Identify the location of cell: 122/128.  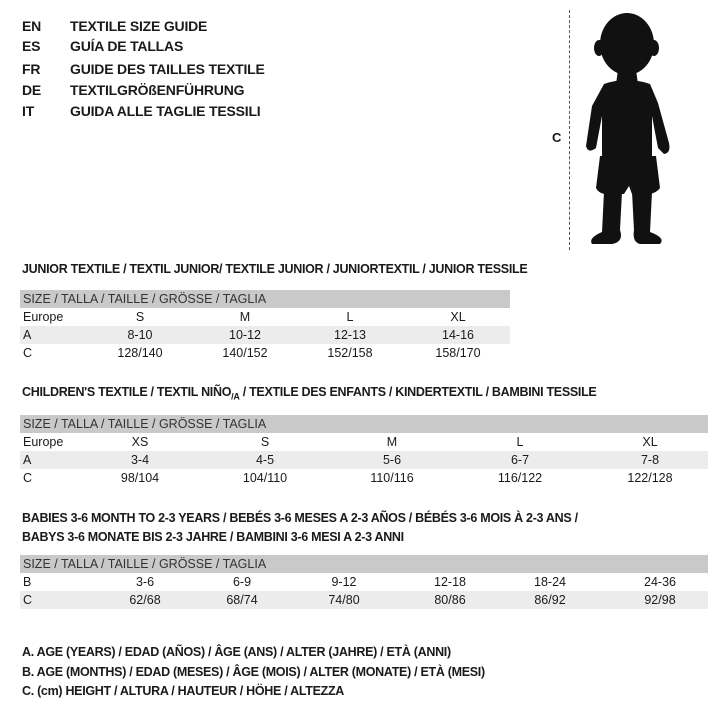
(650, 478).